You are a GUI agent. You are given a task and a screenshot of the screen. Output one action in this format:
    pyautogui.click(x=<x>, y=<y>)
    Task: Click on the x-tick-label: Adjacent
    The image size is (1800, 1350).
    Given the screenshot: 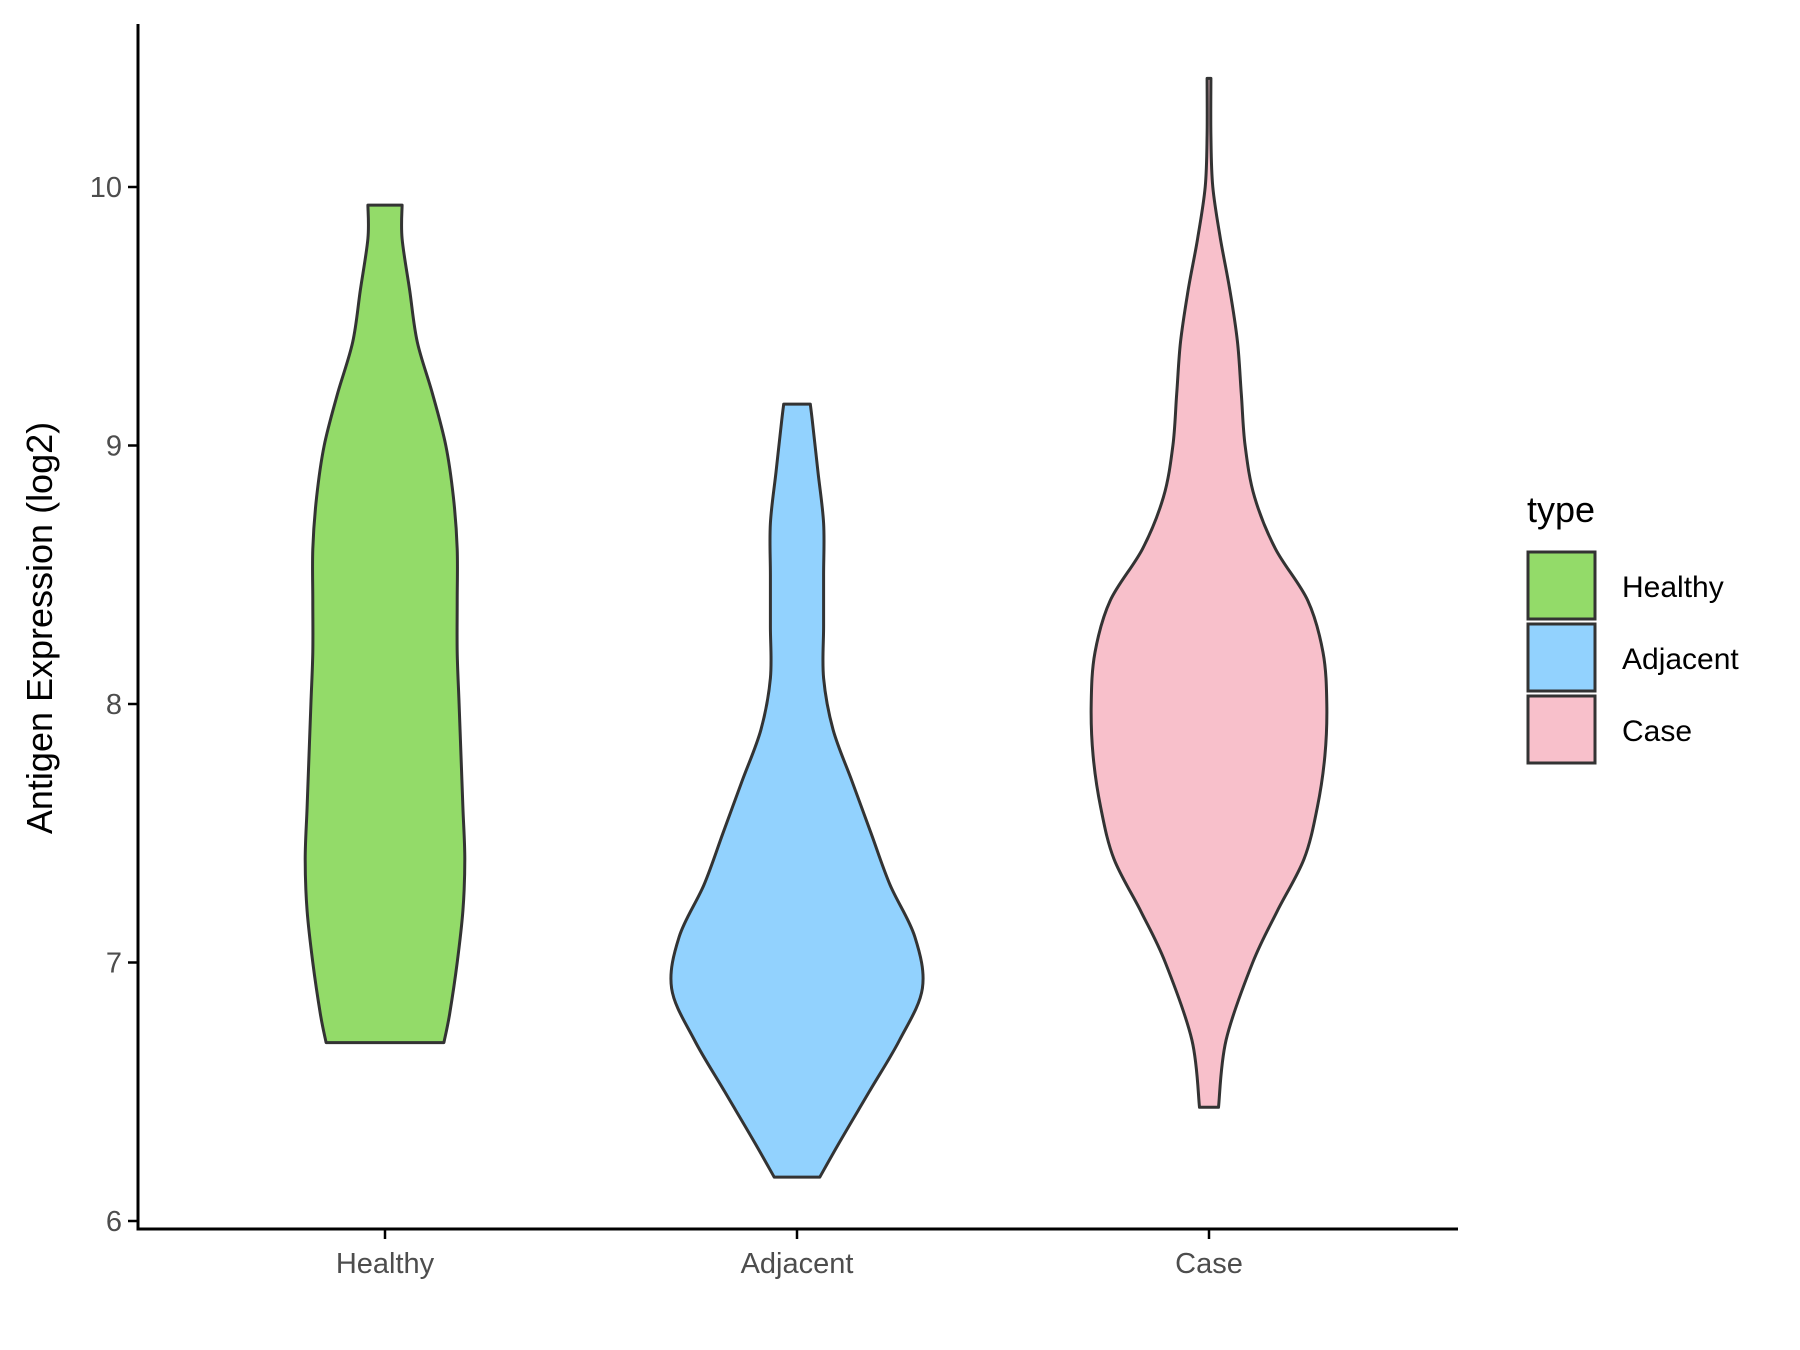 What is the action you would take?
    pyautogui.click(x=797, y=1264)
    